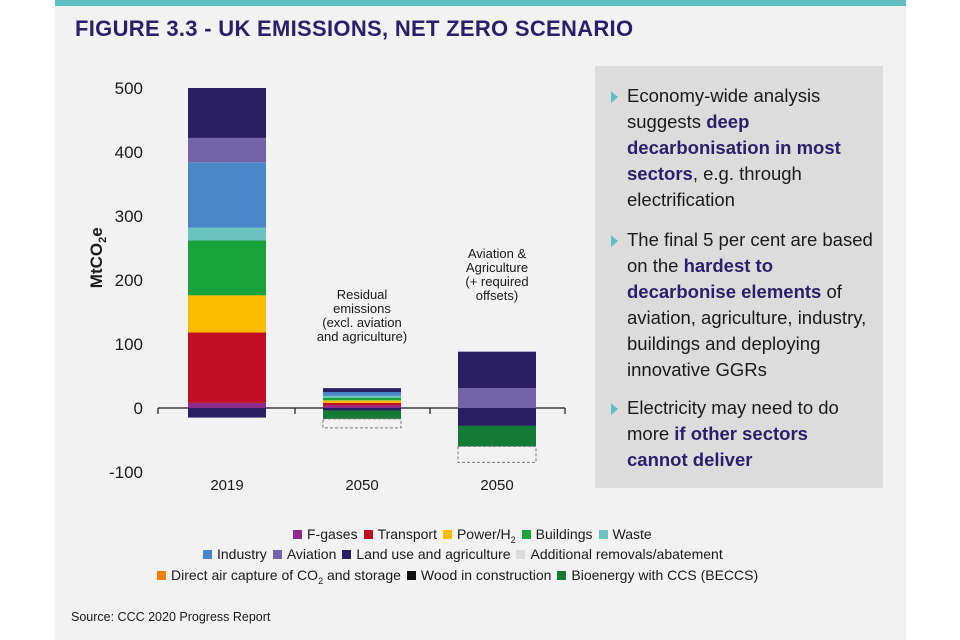  I want to click on y-tick-label: 200, so click(129, 280).